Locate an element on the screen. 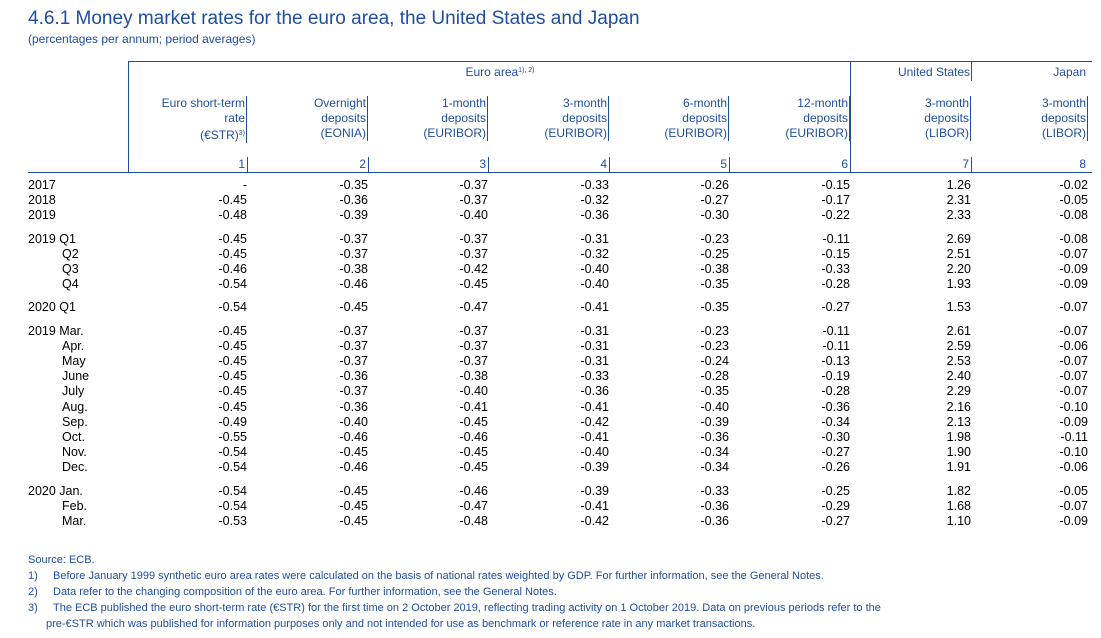 The width and height of the screenshot is (1101, 638). table-cell: 2.53 is located at coordinates (958, 361).